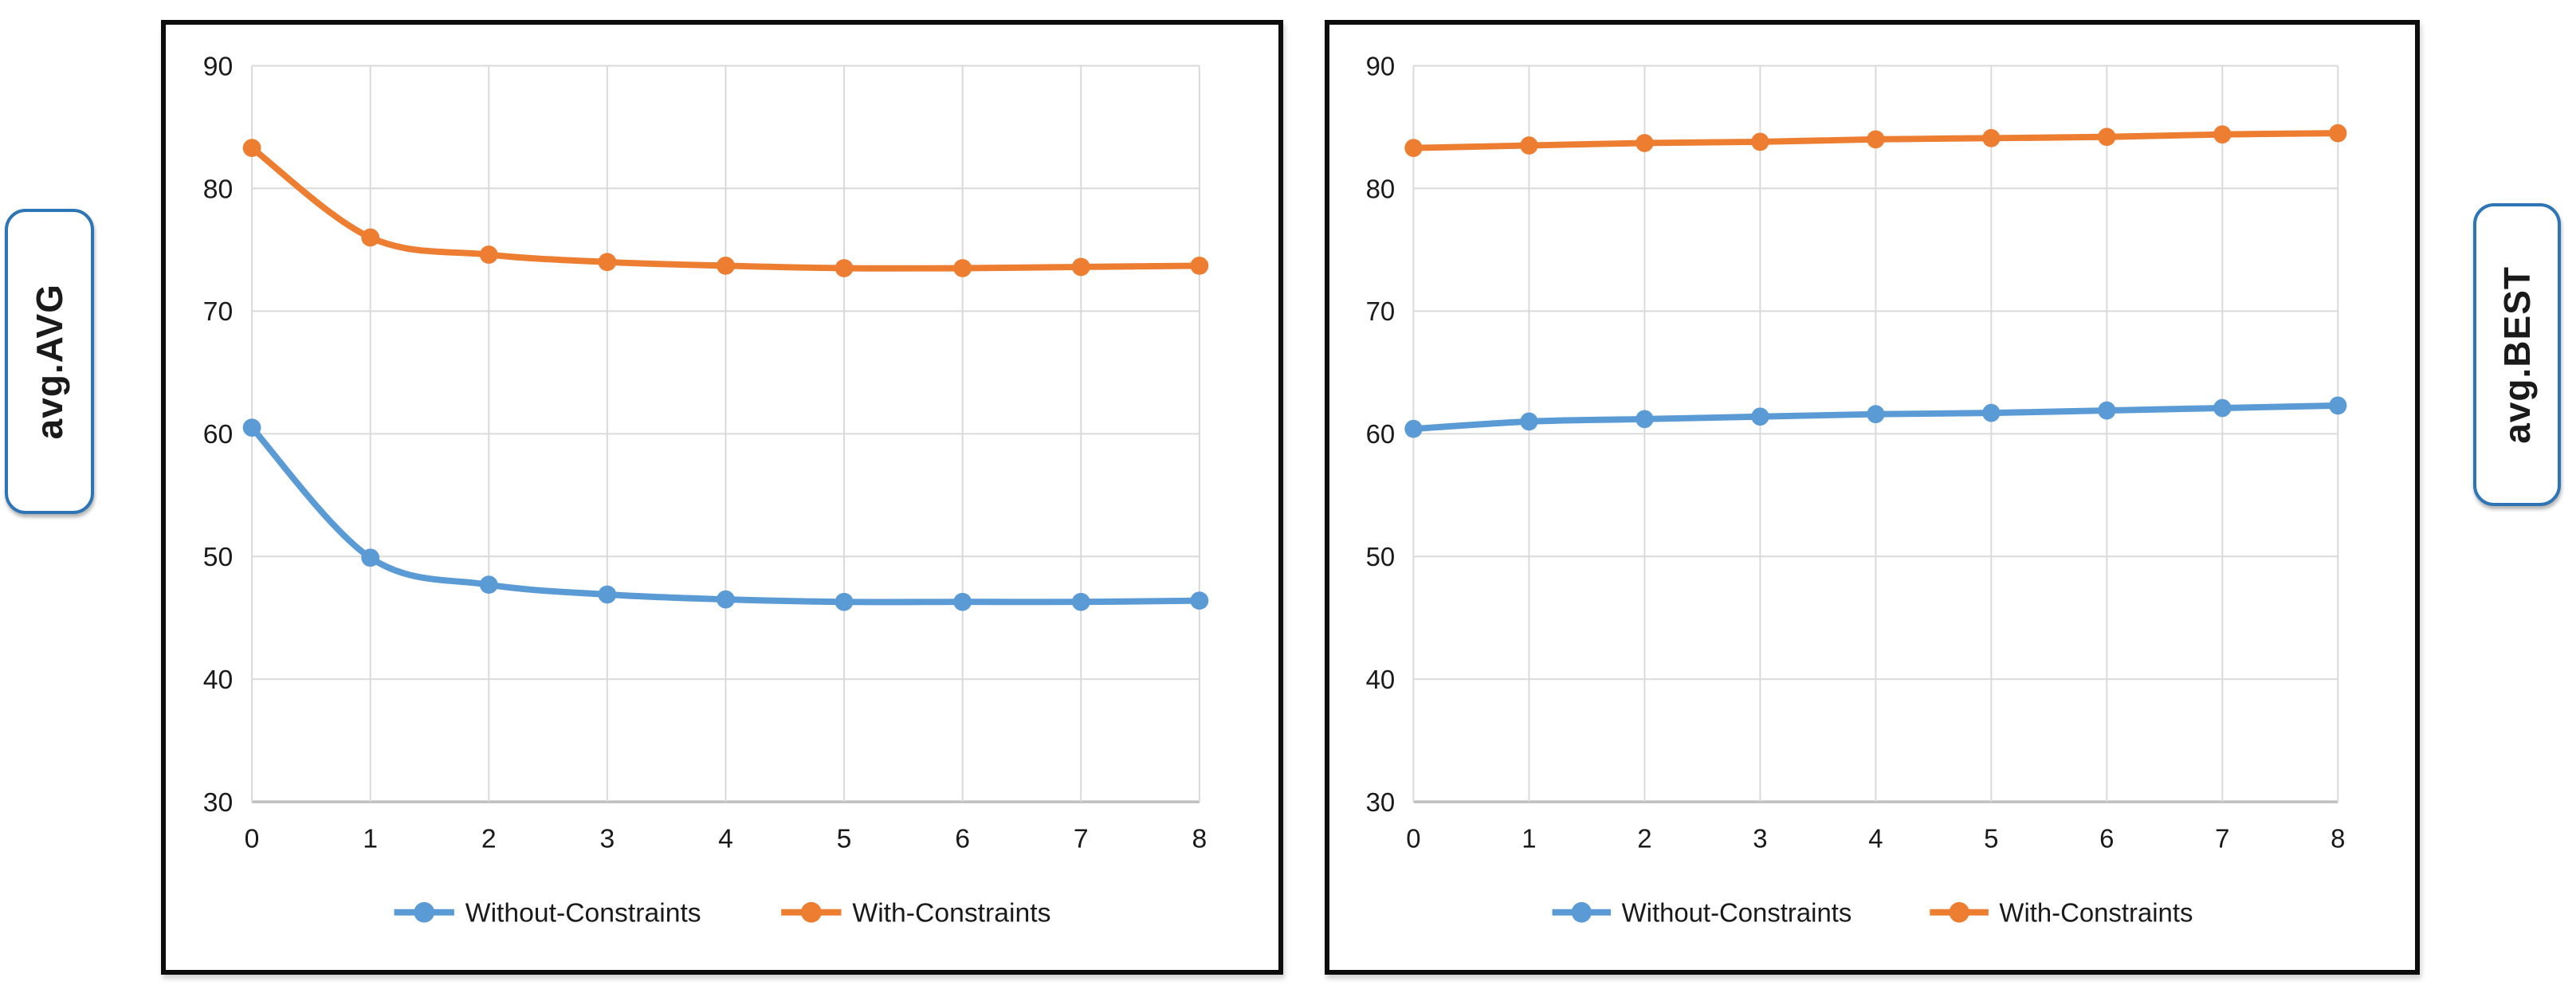 This screenshot has height=997, width=2576. I want to click on avg-avg-label-box: avg.AVG, so click(49, 362).